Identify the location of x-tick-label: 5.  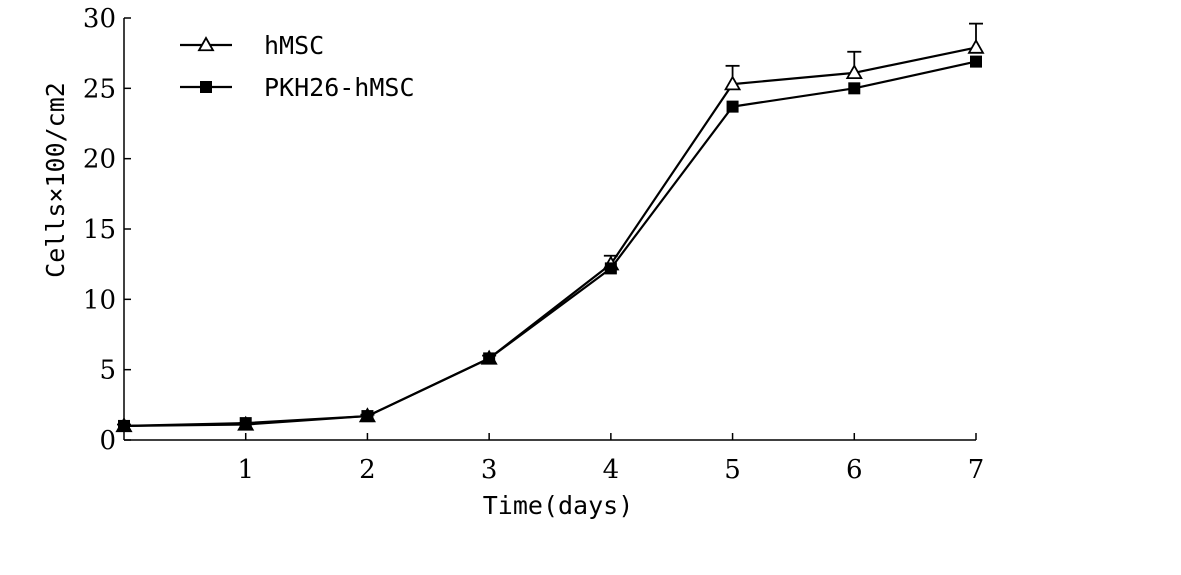
(732, 470).